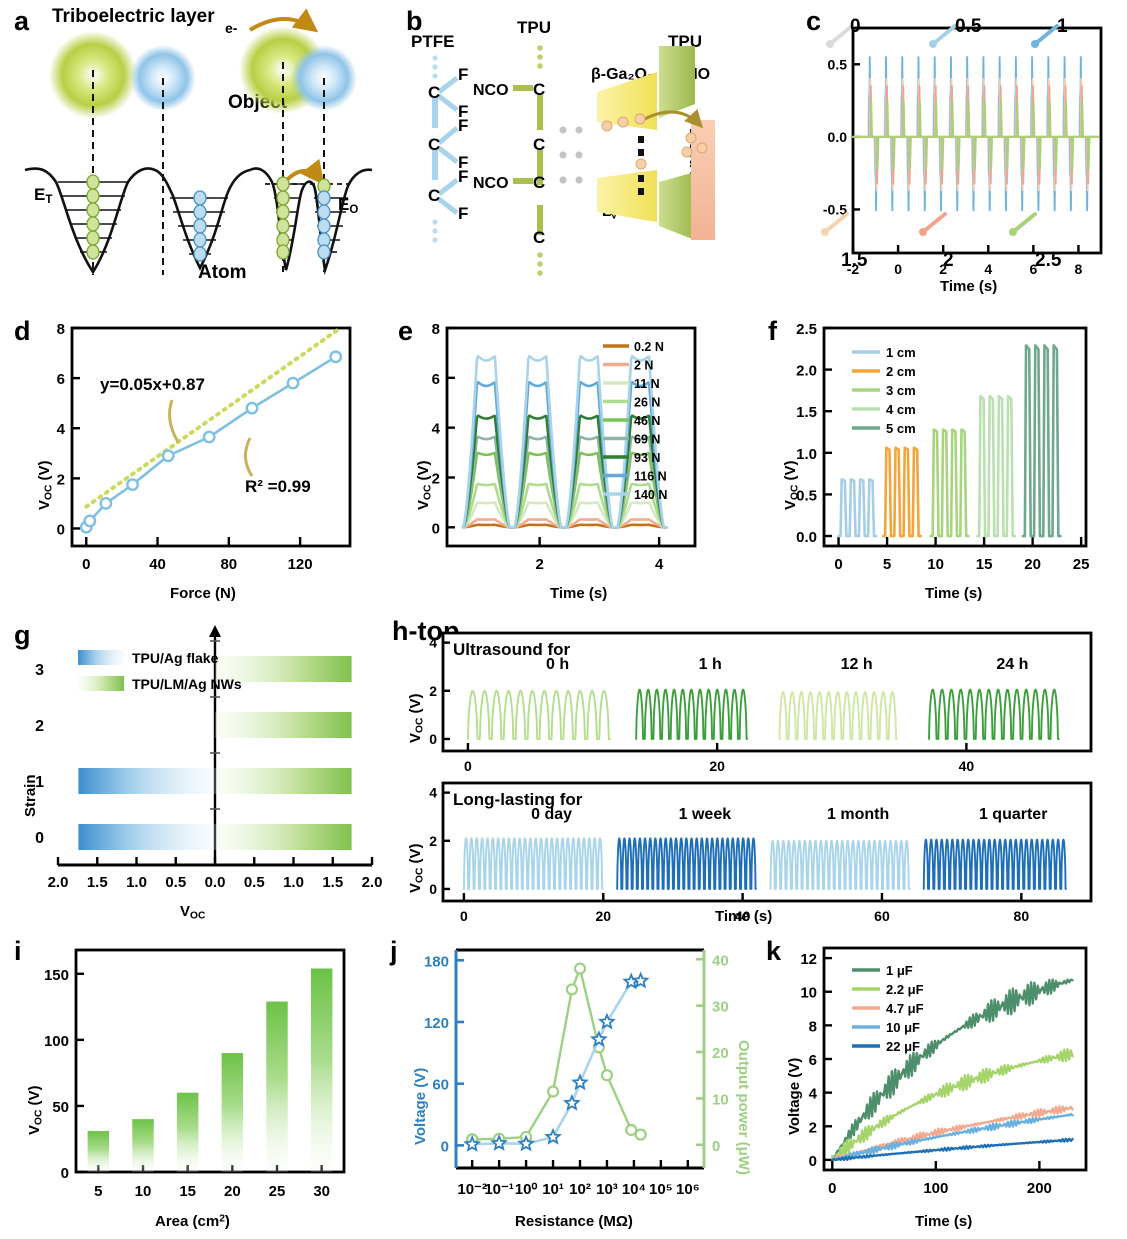 The image size is (1127, 1239). Describe the element at coordinates (647, 384) in the screenshot. I see `legend-label-2: 11 N` at that location.